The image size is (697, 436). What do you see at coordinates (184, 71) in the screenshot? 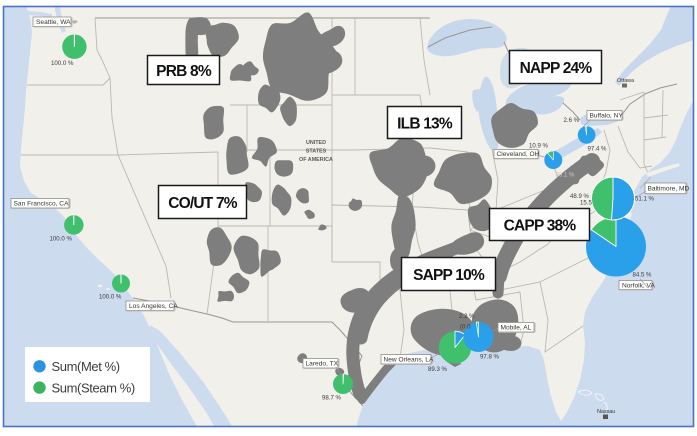
I see `svg-text: PRB 8%` at bounding box center [184, 71].